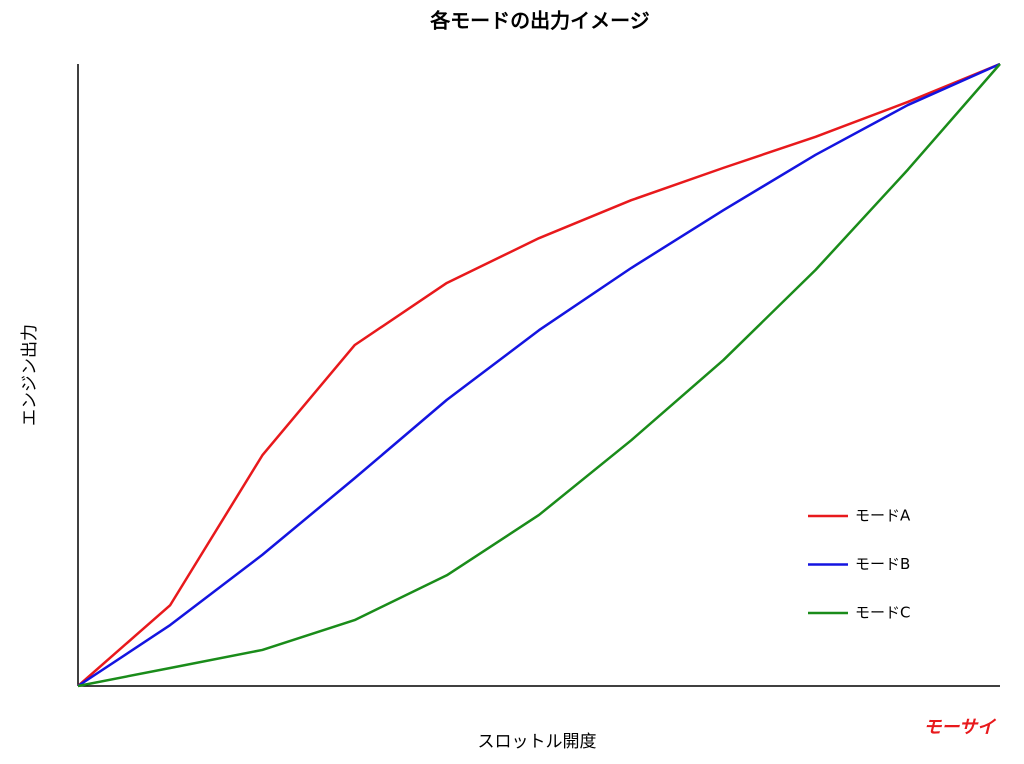  What do you see at coordinates (539, 21) in the screenshot?
I see `chart-title: 各モードの出力イメージ` at bounding box center [539, 21].